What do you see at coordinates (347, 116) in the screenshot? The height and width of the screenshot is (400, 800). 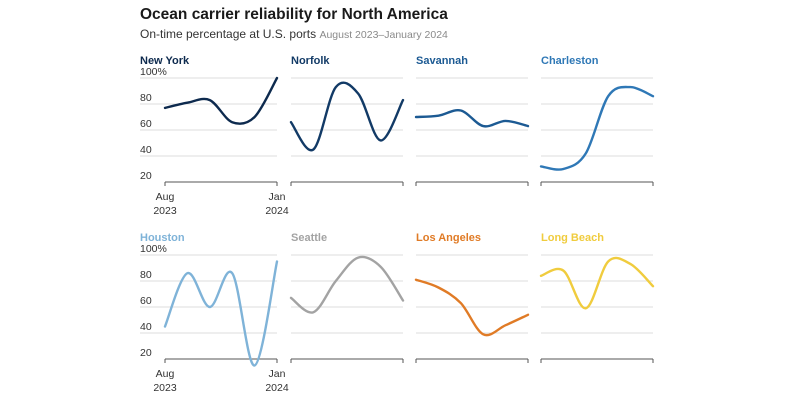 I see `series-line-norfolk` at bounding box center [347, 116].